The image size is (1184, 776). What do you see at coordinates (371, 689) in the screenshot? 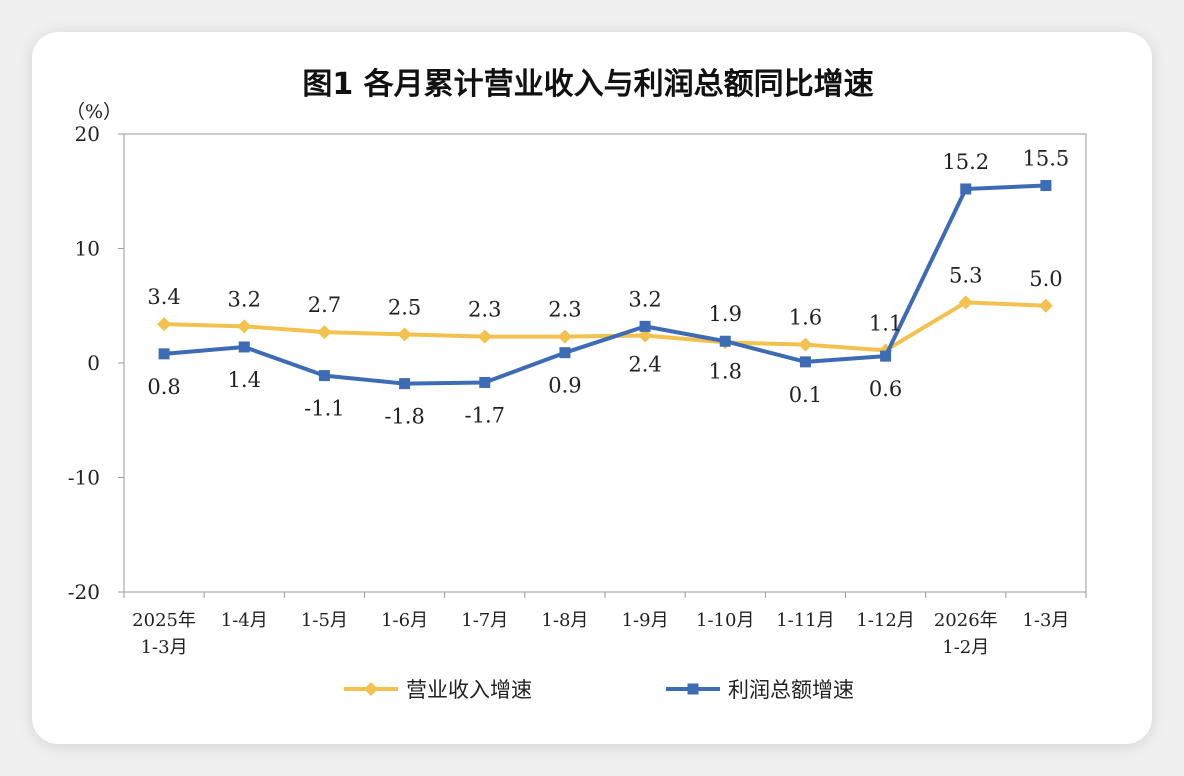
I see `legend-marker-diamond` at bounding box center [371, 689].